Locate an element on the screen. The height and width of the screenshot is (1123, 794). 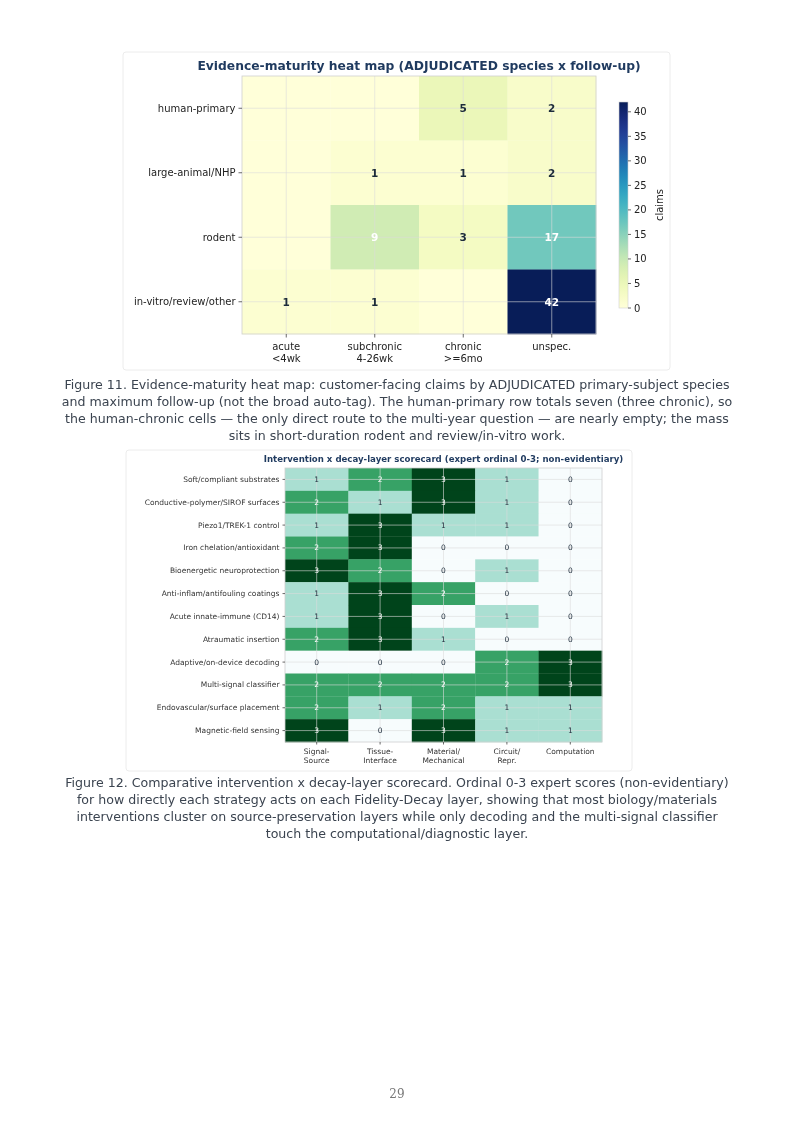
x-tick-label: acute <4wk is located at coordinates (286, 352).